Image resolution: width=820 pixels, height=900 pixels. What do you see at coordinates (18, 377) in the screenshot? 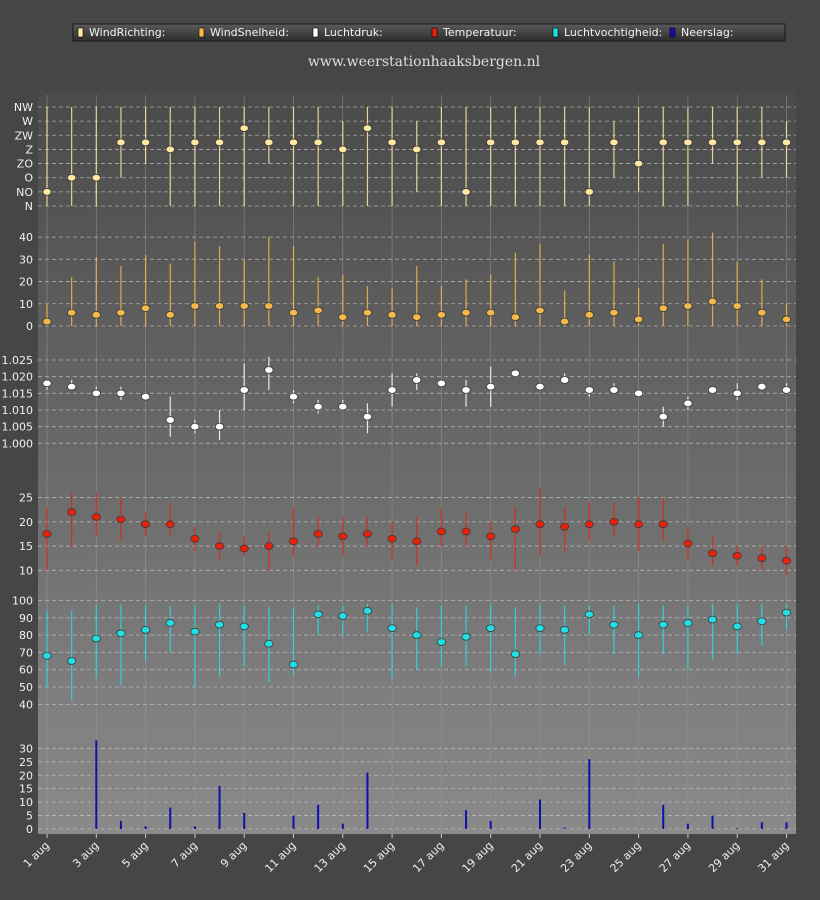
I see `y-tick-label: 1.020` at bounding box center [18, 377].